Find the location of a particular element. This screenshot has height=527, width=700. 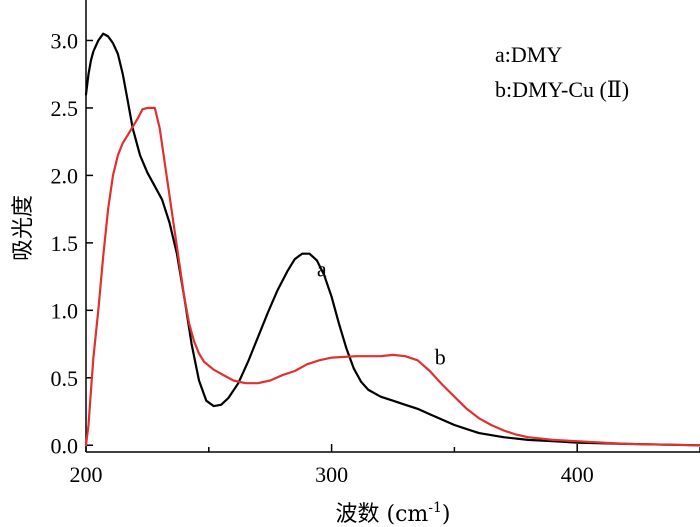

y-tick-label: 2.5 is located at coordinates (65, 108).